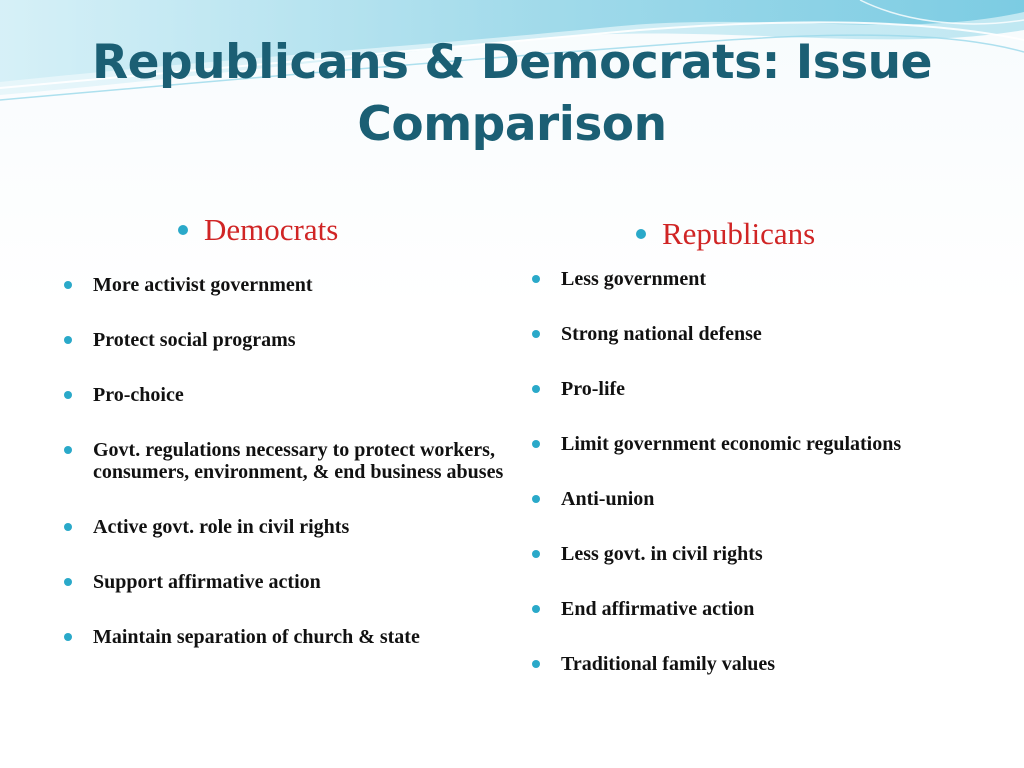  Describe the element at coordinates (658, 609) in the screenshot. I see `list-item-text: End affirmative action` at that location.